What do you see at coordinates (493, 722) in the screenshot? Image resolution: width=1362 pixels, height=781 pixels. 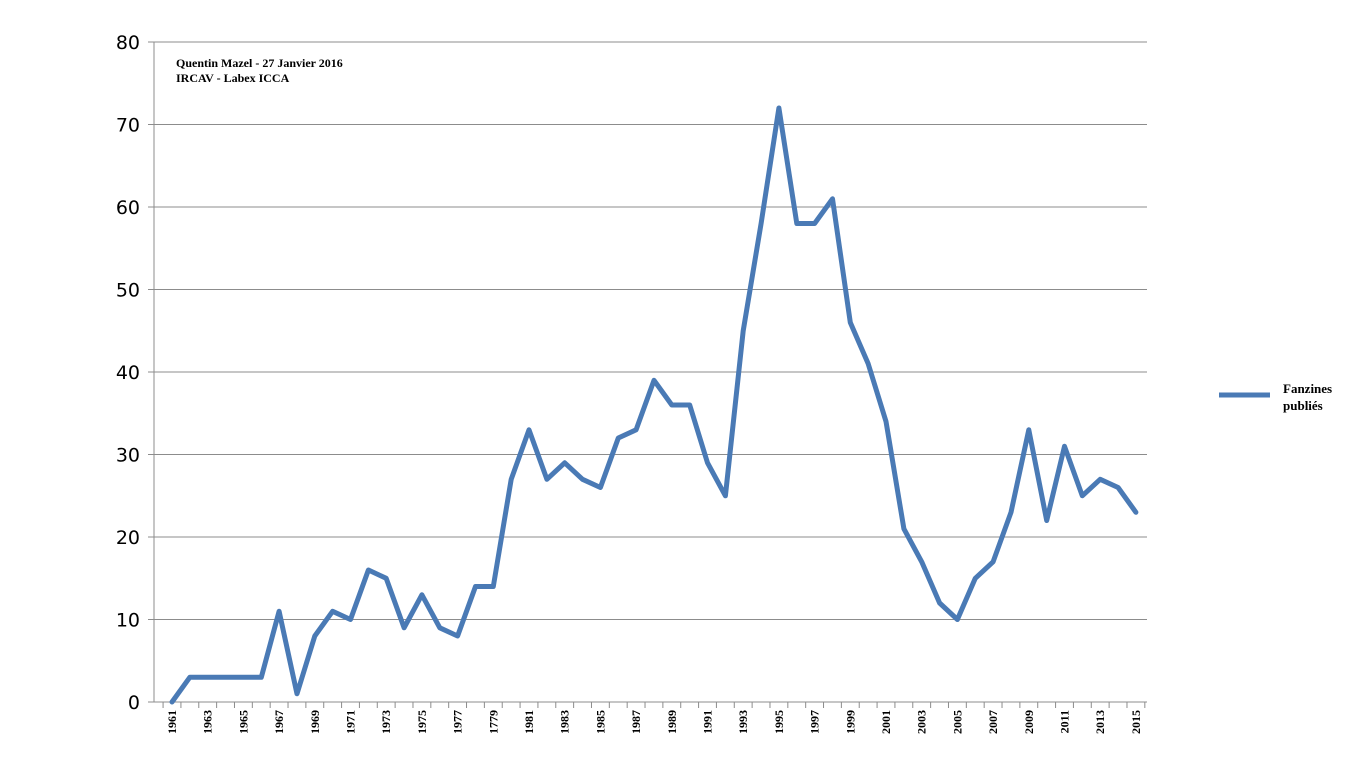 I see `x-tick-label-1779: 1779` at bounding box center [493, 722].